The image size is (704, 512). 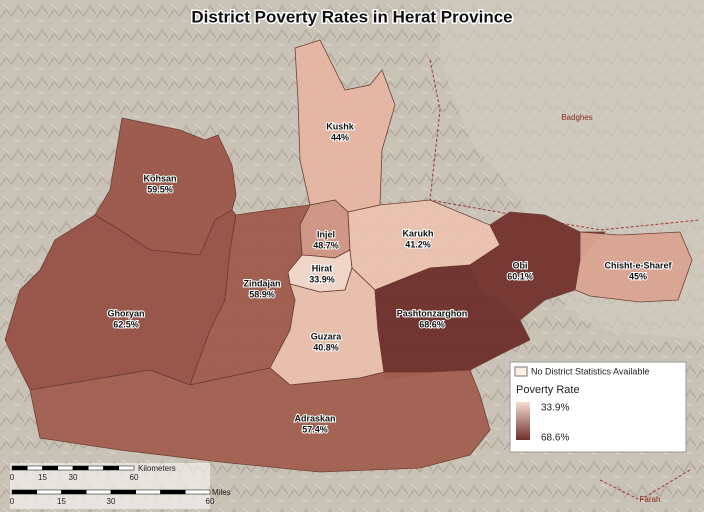 I want to click on district-name: Chisht-e-Sharef, so click(x=638, y=265).